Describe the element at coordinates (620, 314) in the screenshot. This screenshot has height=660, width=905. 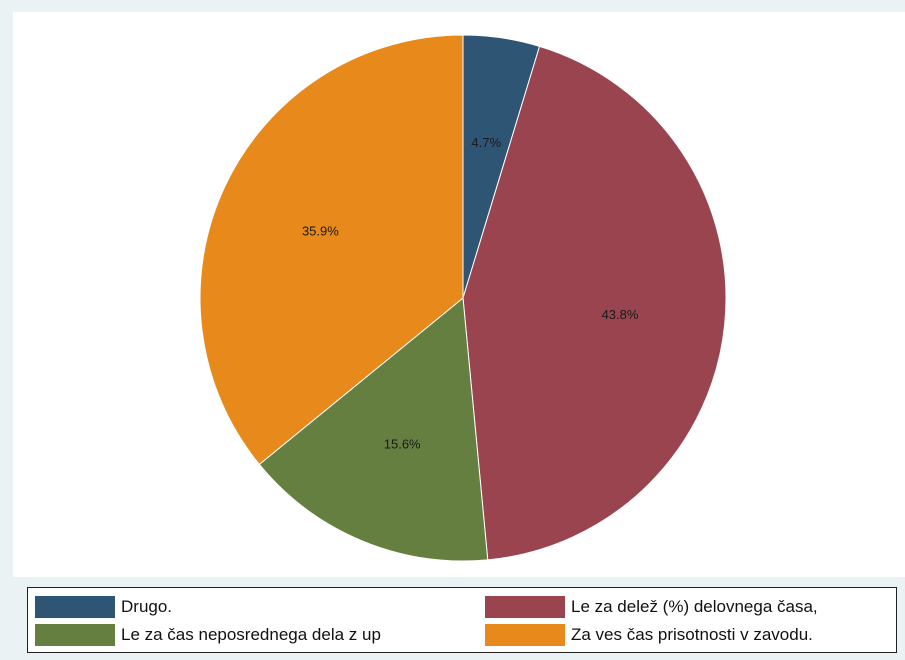
I see `slice-label-delez: 43.8%` at that location.